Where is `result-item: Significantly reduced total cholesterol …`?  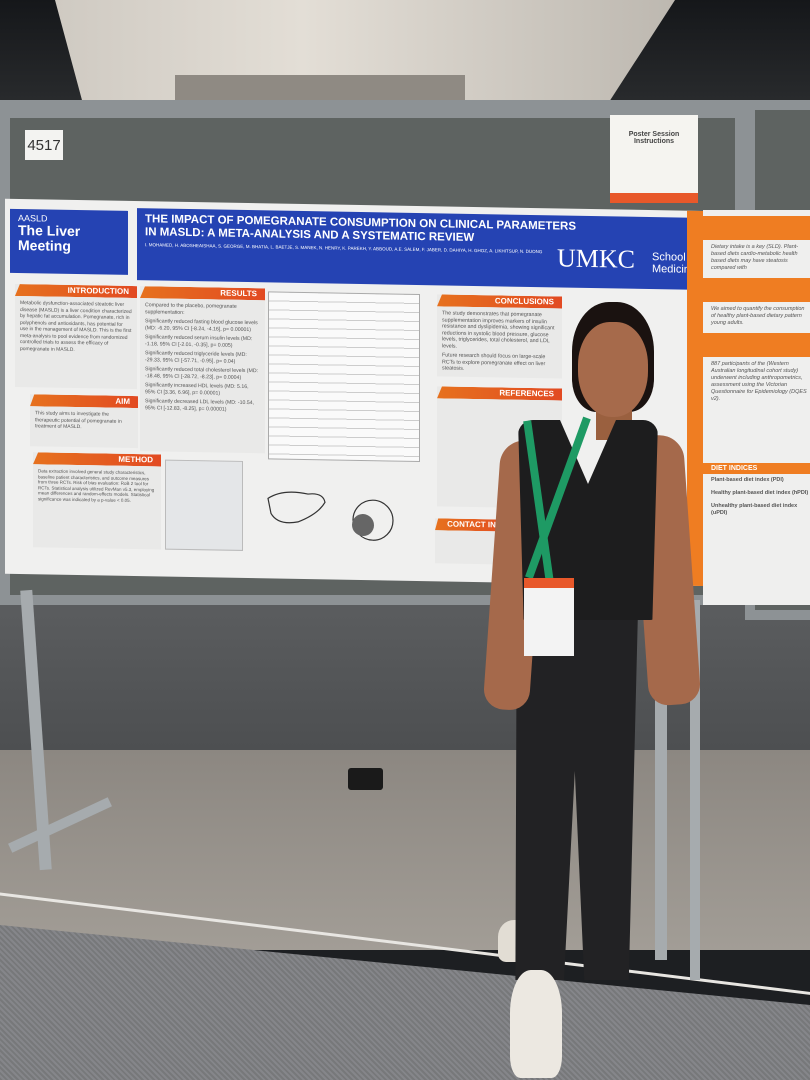
result-item: Significantly reduced total cholesterol … is located at coordinates (202, 373).